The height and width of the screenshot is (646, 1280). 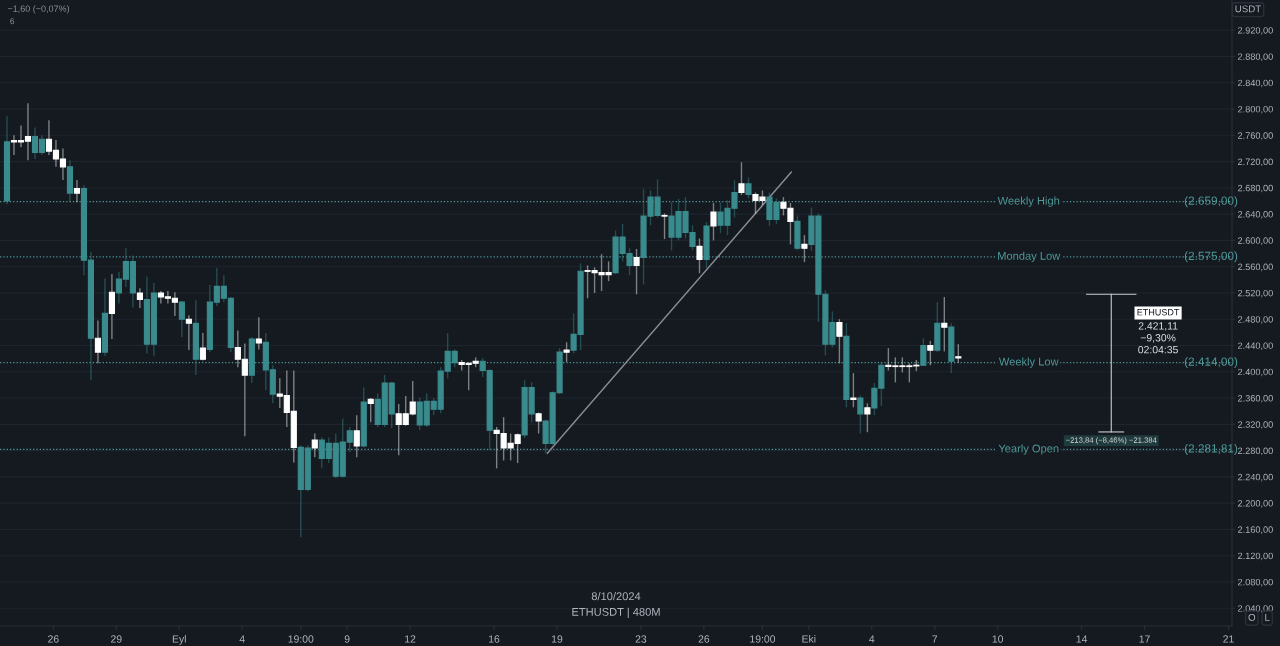 I want to click on ref-line-label: Monday Low, so click(x=1029, y=257).